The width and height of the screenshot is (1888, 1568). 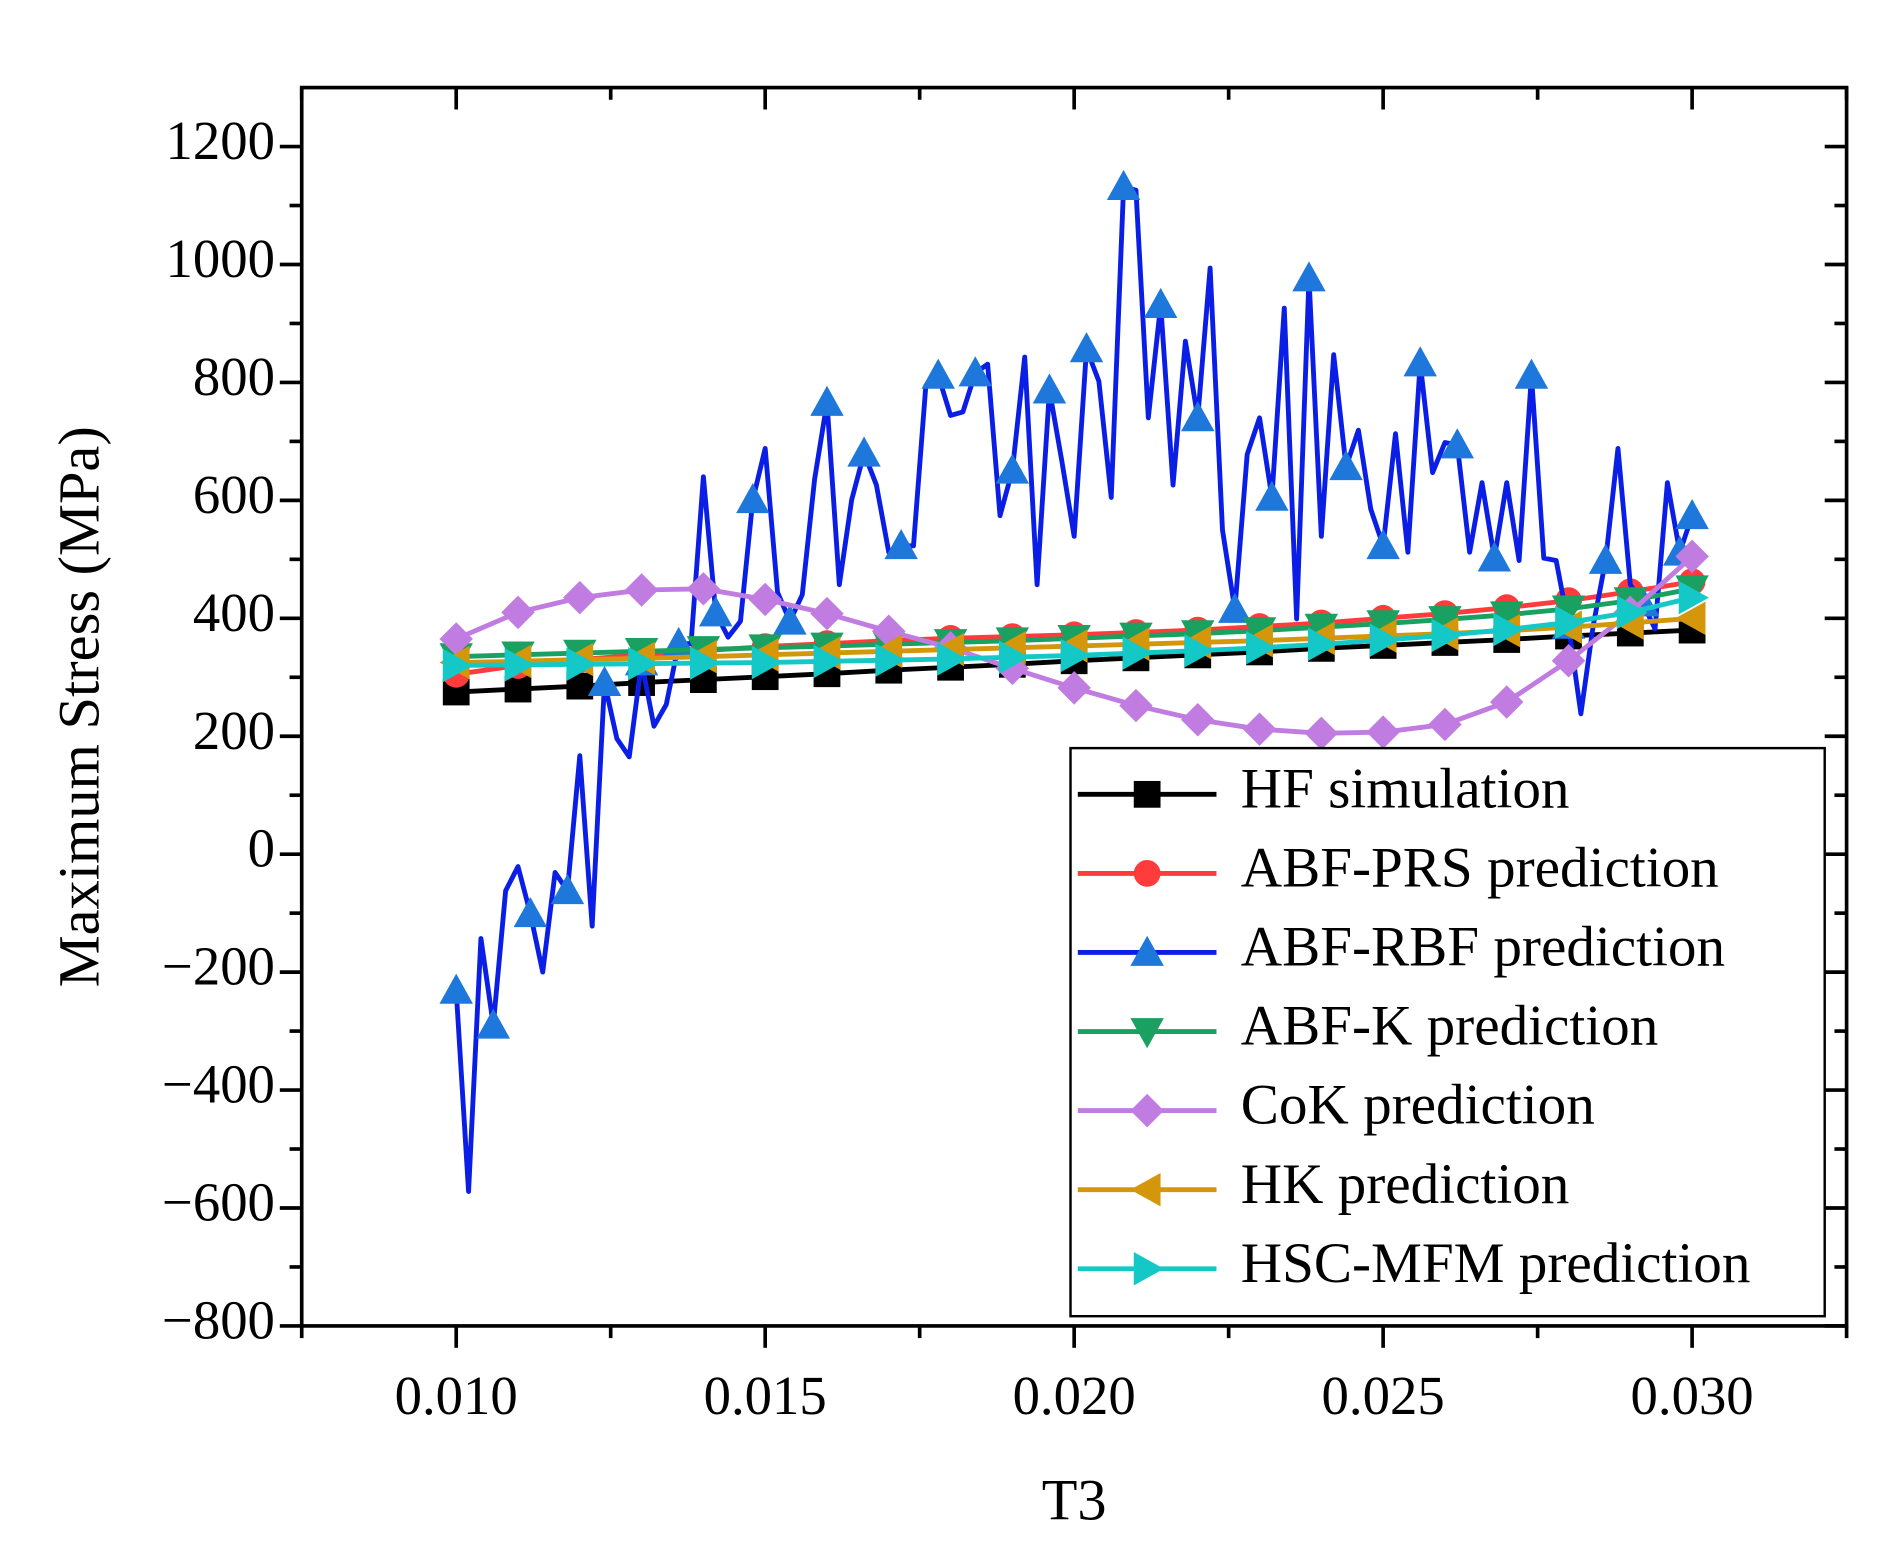 I want to click on legend-label: HSC-MFM prediction, so click(x=1496, y=1263).